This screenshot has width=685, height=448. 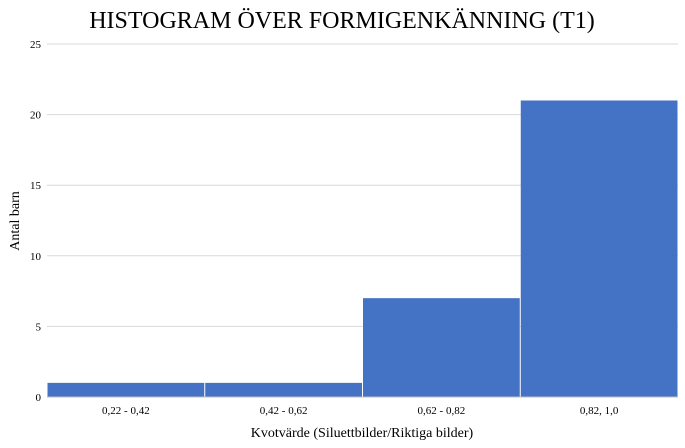 I want to click on y-tick-label: 25, so click(x=36, y=45).